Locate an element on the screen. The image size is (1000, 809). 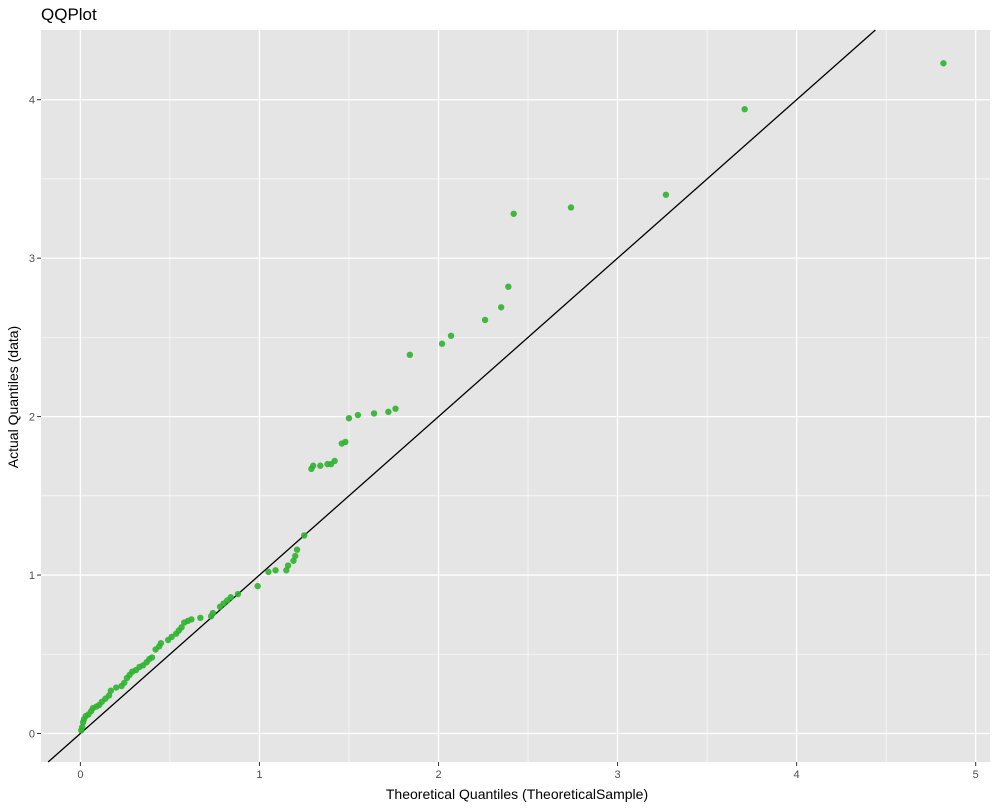
y-axis-title: Actual Quantiles (data) is located at coordinates (13, 397).